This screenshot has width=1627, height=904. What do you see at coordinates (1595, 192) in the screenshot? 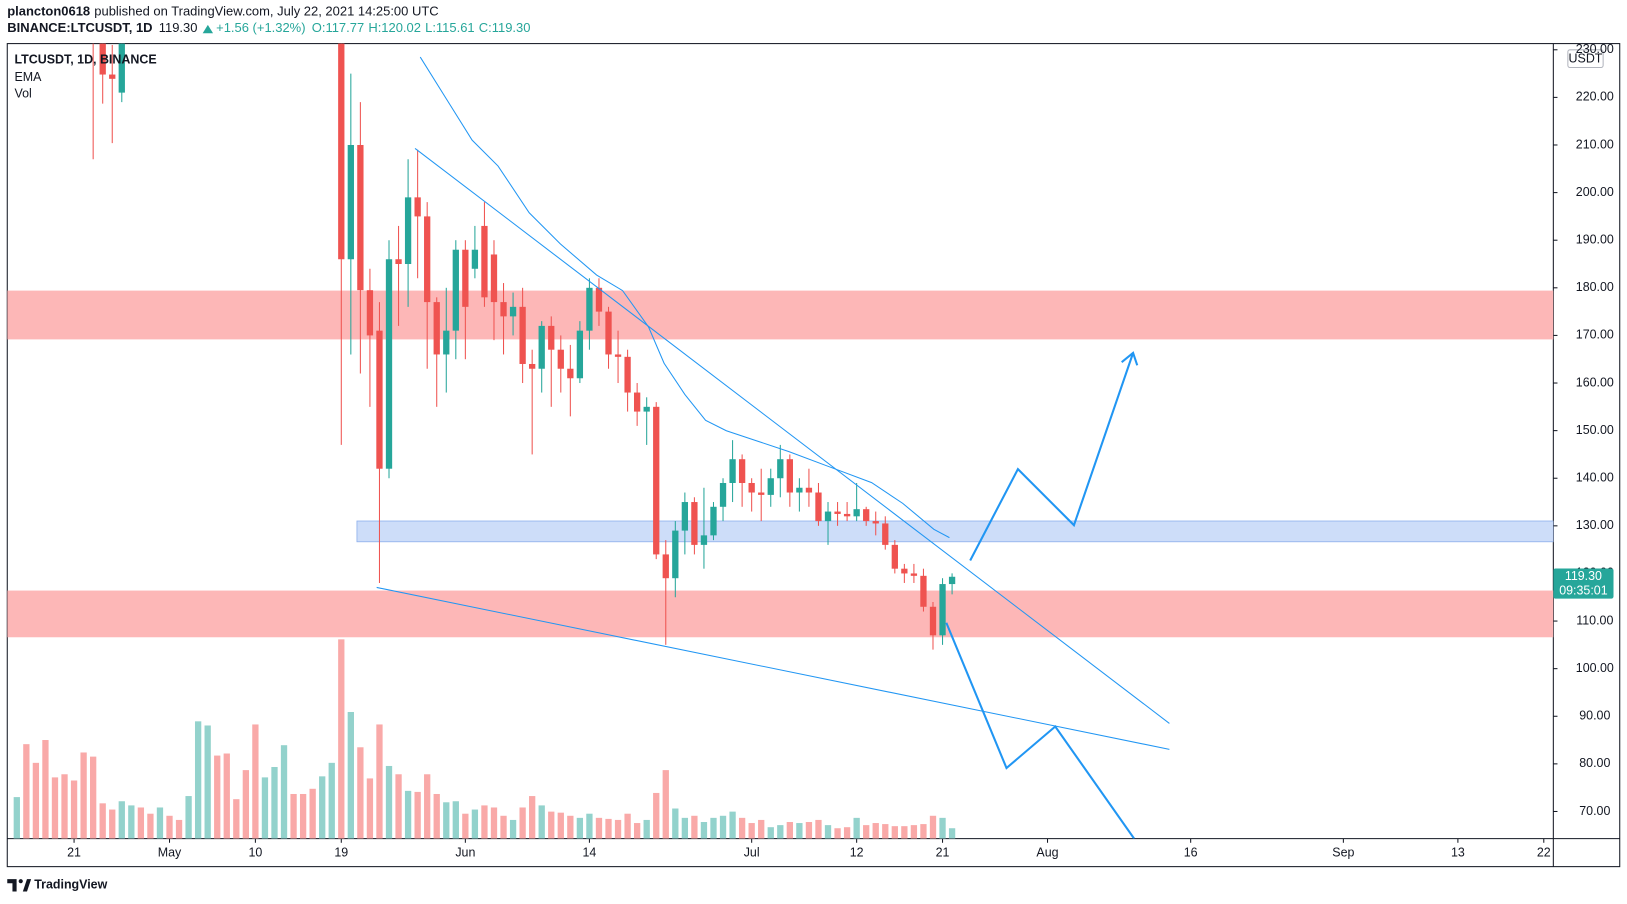
I see `y-tick-label: 200.00` at bounding box center [1595, 192].